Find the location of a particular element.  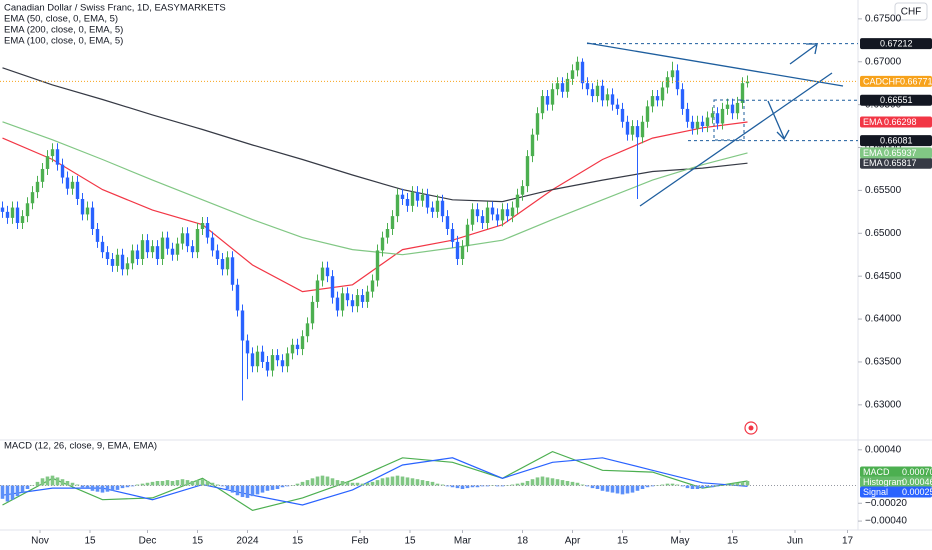

axis-tag-value: 0.00070 is located at coordinates (917, 472).